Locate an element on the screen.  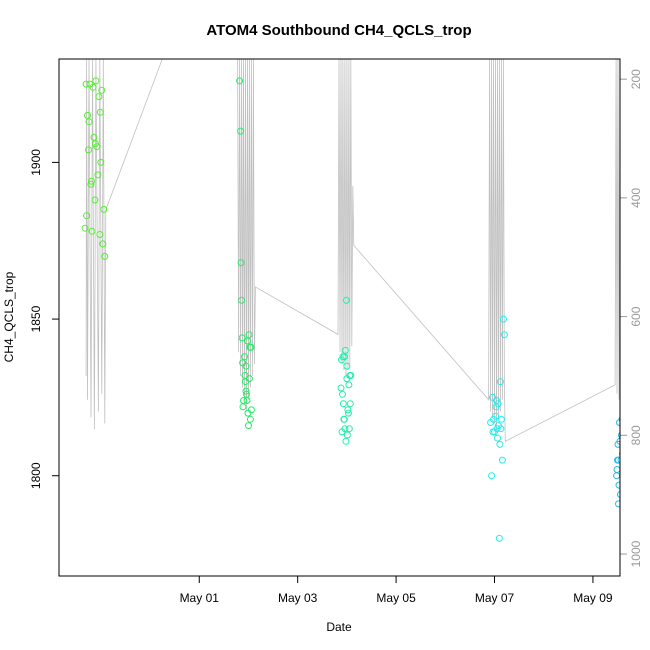
x-tick-label: May 05 is located at coordinates (396, 598).